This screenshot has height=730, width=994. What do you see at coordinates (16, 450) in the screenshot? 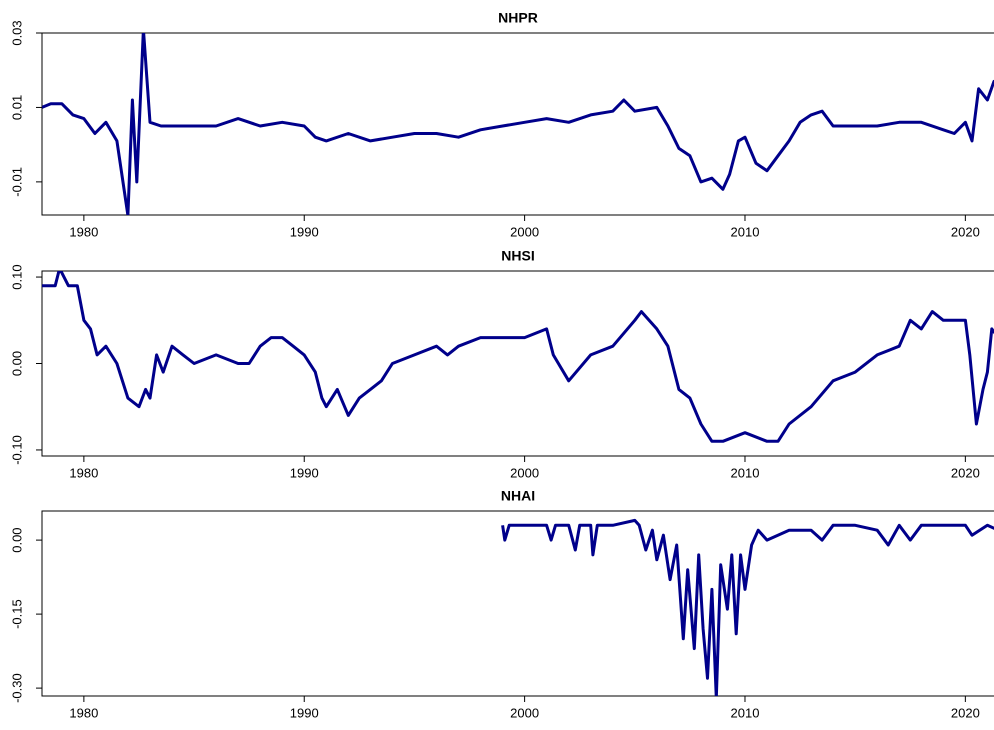
I see `y-tick-label: -0.10` at bounding box center [16, 450].